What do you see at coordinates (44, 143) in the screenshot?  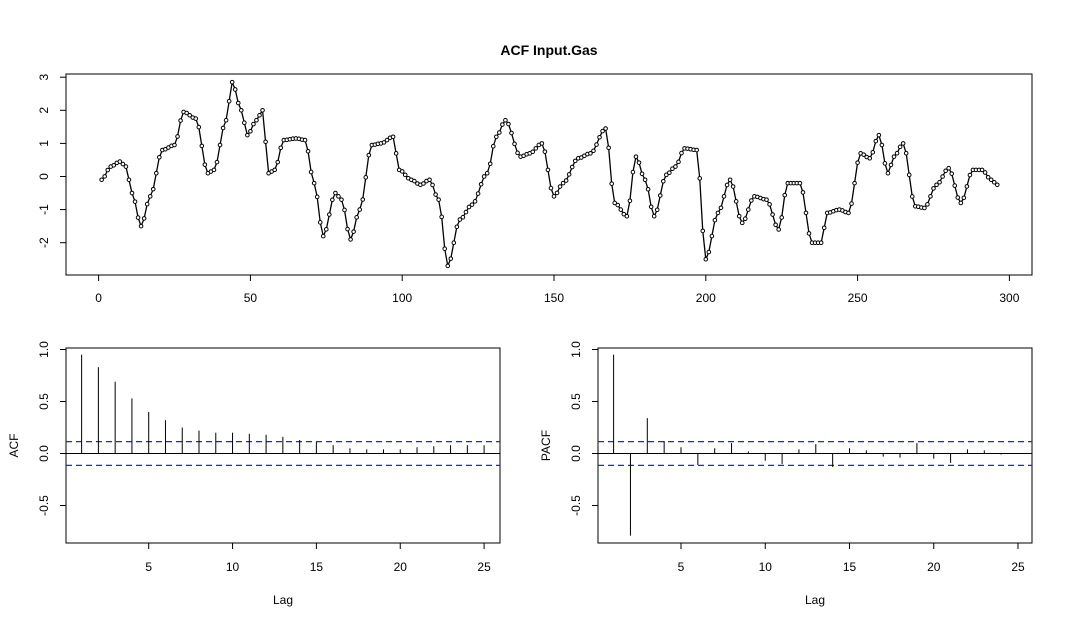 I see `ts-y-tick-label: 1` at bounding box center [44, 143].